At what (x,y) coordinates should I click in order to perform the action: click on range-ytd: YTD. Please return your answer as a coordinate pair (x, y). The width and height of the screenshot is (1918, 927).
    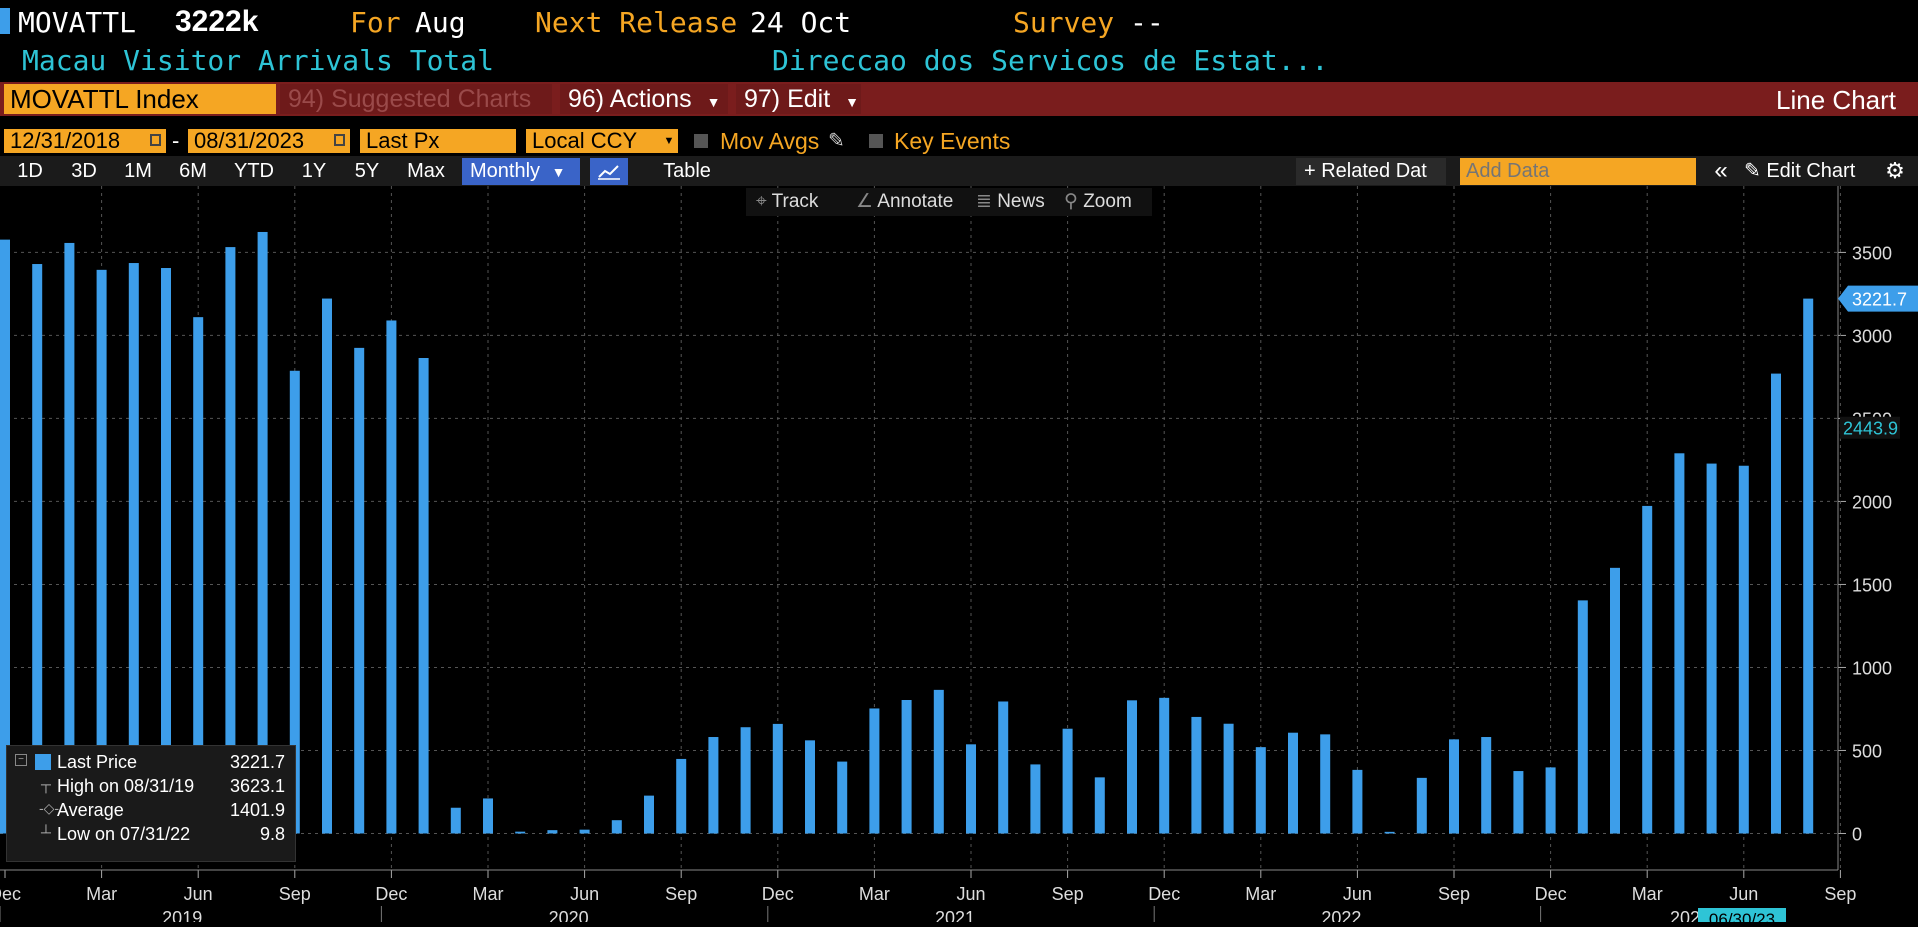
    Looking at the image, I should click on (254, 171).